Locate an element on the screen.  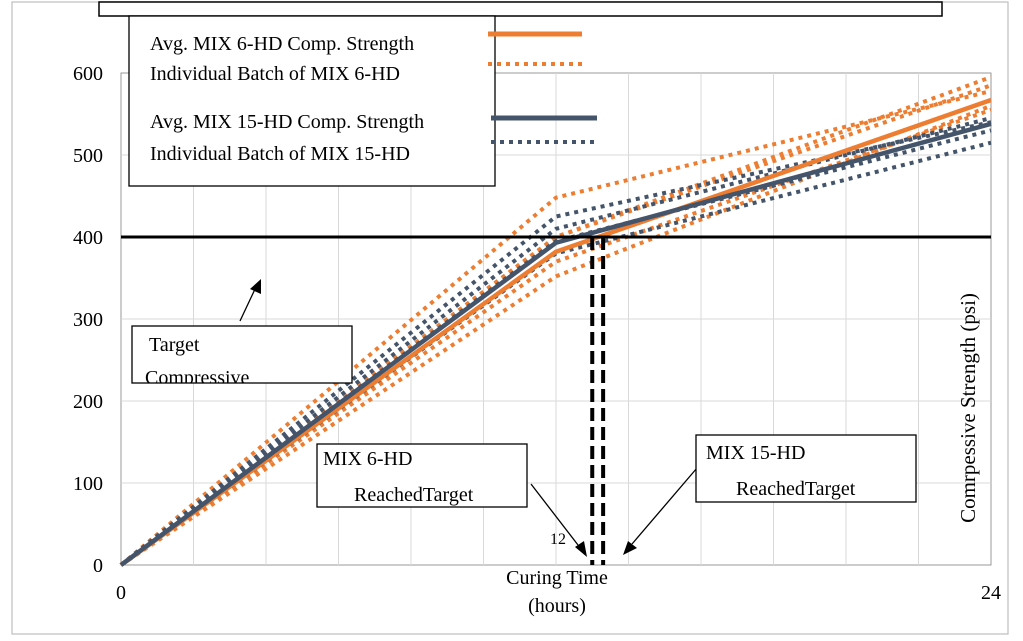
mix15-arrow-head is located at coordinates (630, 548).